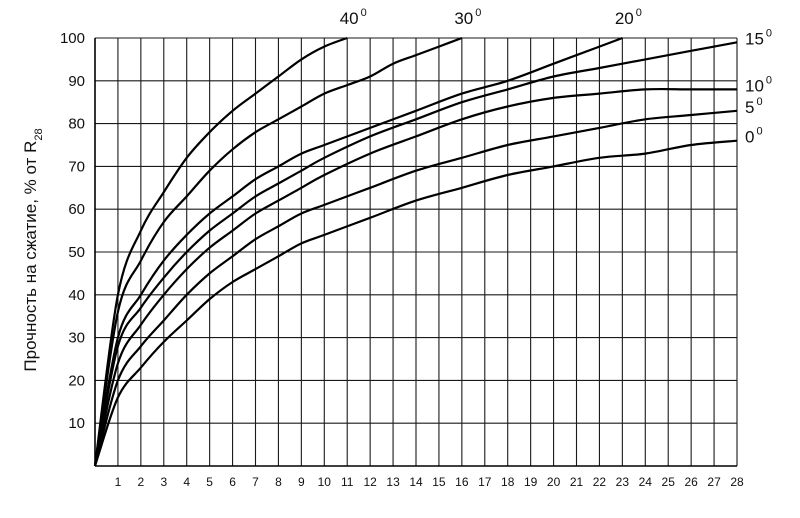 The image size is (800, 518). Describe the element at coordinates (463, 18) in the screenshot. I see `series-label-value: 30` at that location.